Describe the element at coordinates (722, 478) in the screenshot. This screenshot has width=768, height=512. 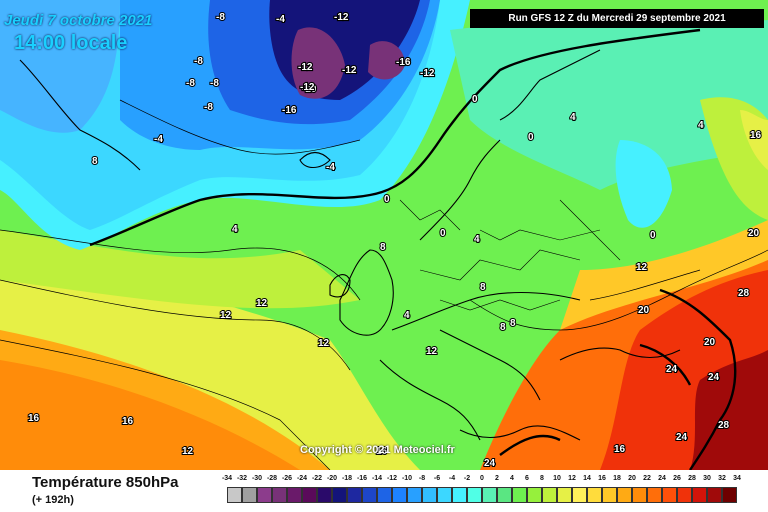
I see `scale-tick: 32` at that location.